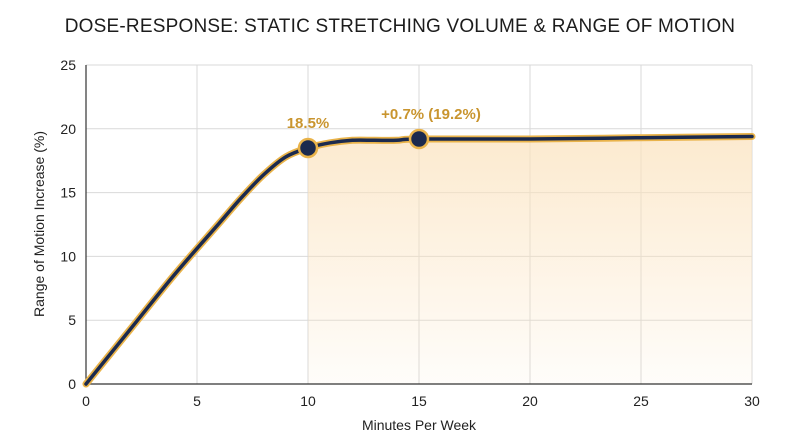 Image resolution: width=800 pixels, height=447 pixels. I want to click on x-tick-label: 20, so click(530, 401).